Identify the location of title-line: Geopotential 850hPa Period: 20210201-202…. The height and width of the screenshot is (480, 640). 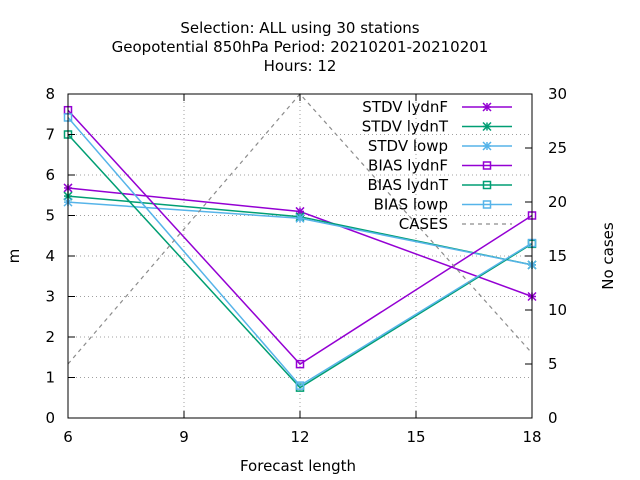
(300, 47).